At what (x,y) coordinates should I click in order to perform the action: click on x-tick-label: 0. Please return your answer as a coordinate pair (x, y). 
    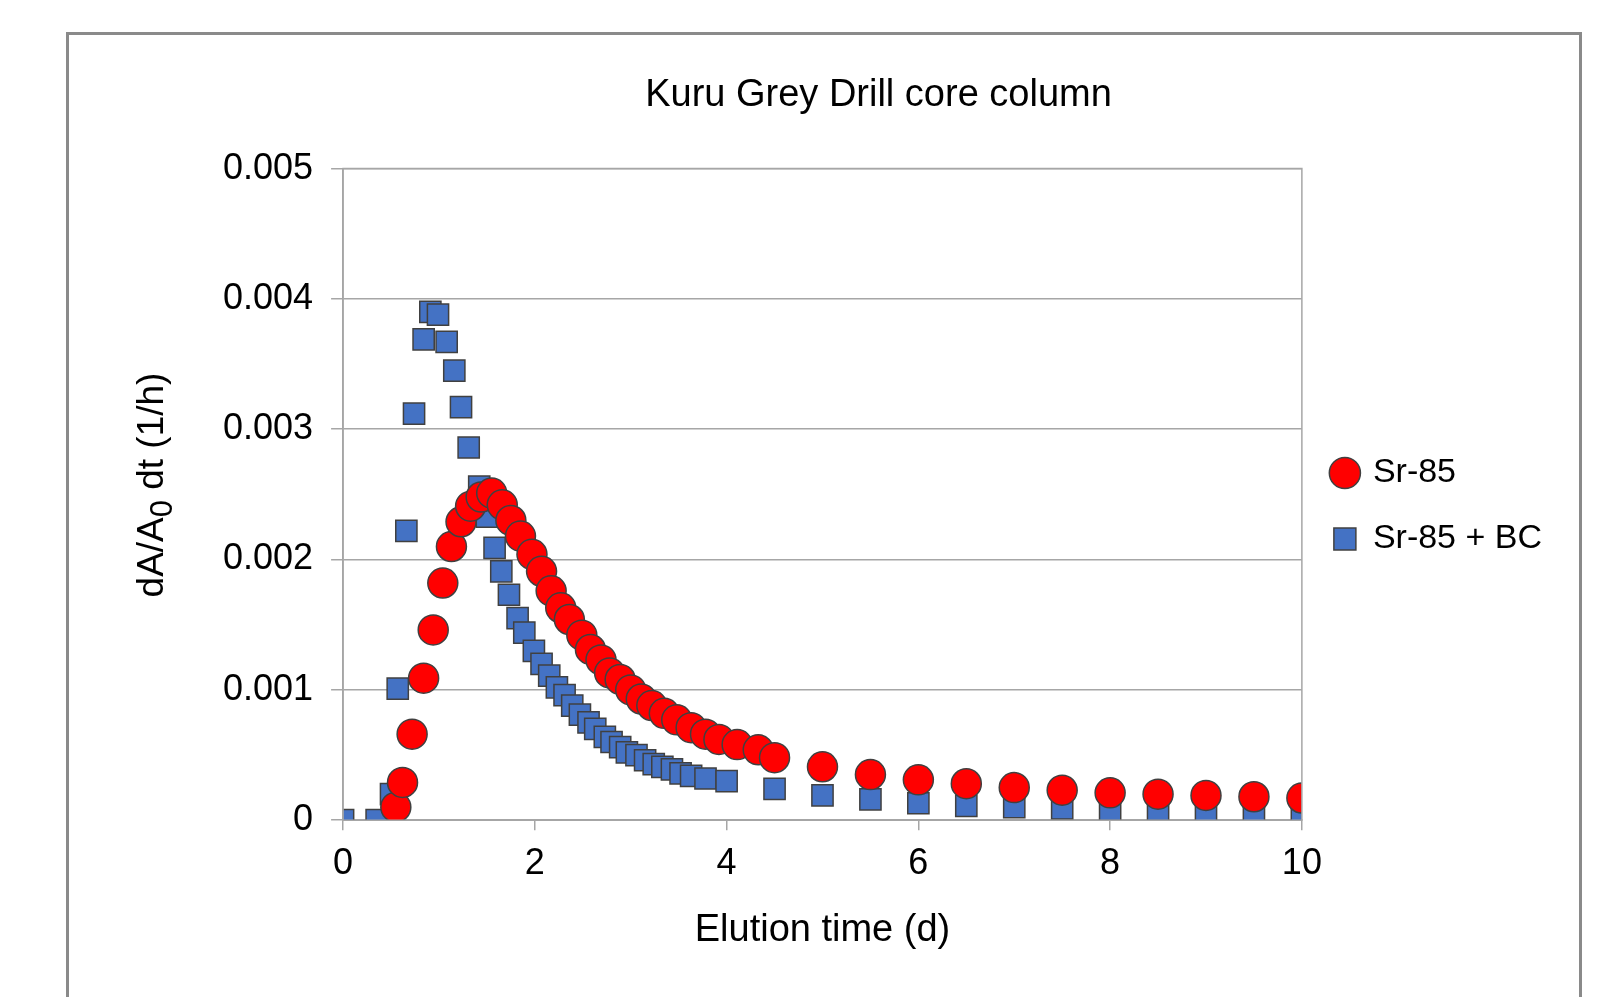
    Looking at the image, I should click on (343, 861).